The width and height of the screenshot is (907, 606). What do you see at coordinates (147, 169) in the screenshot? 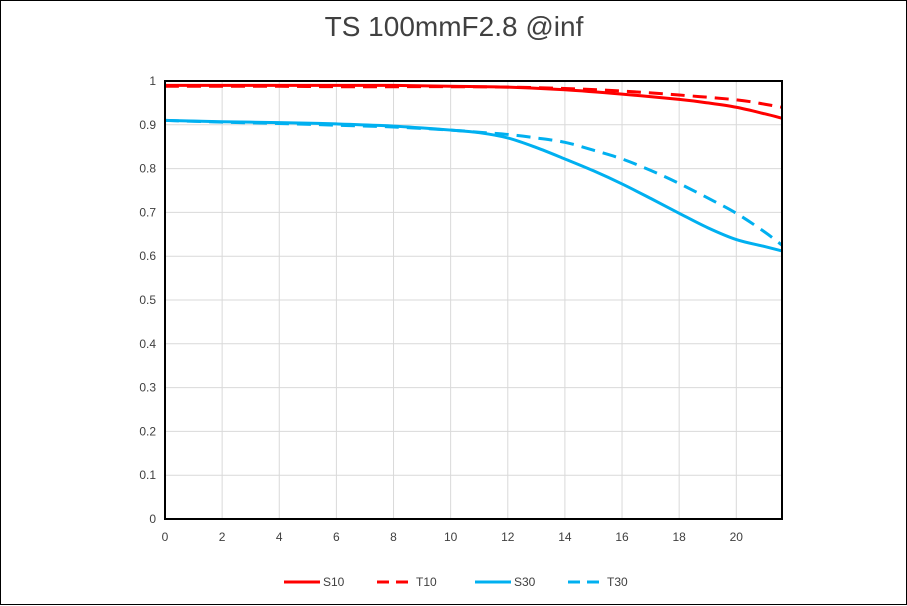
I see `y-tick-label: 0.8` at bounding box center [147, 169].